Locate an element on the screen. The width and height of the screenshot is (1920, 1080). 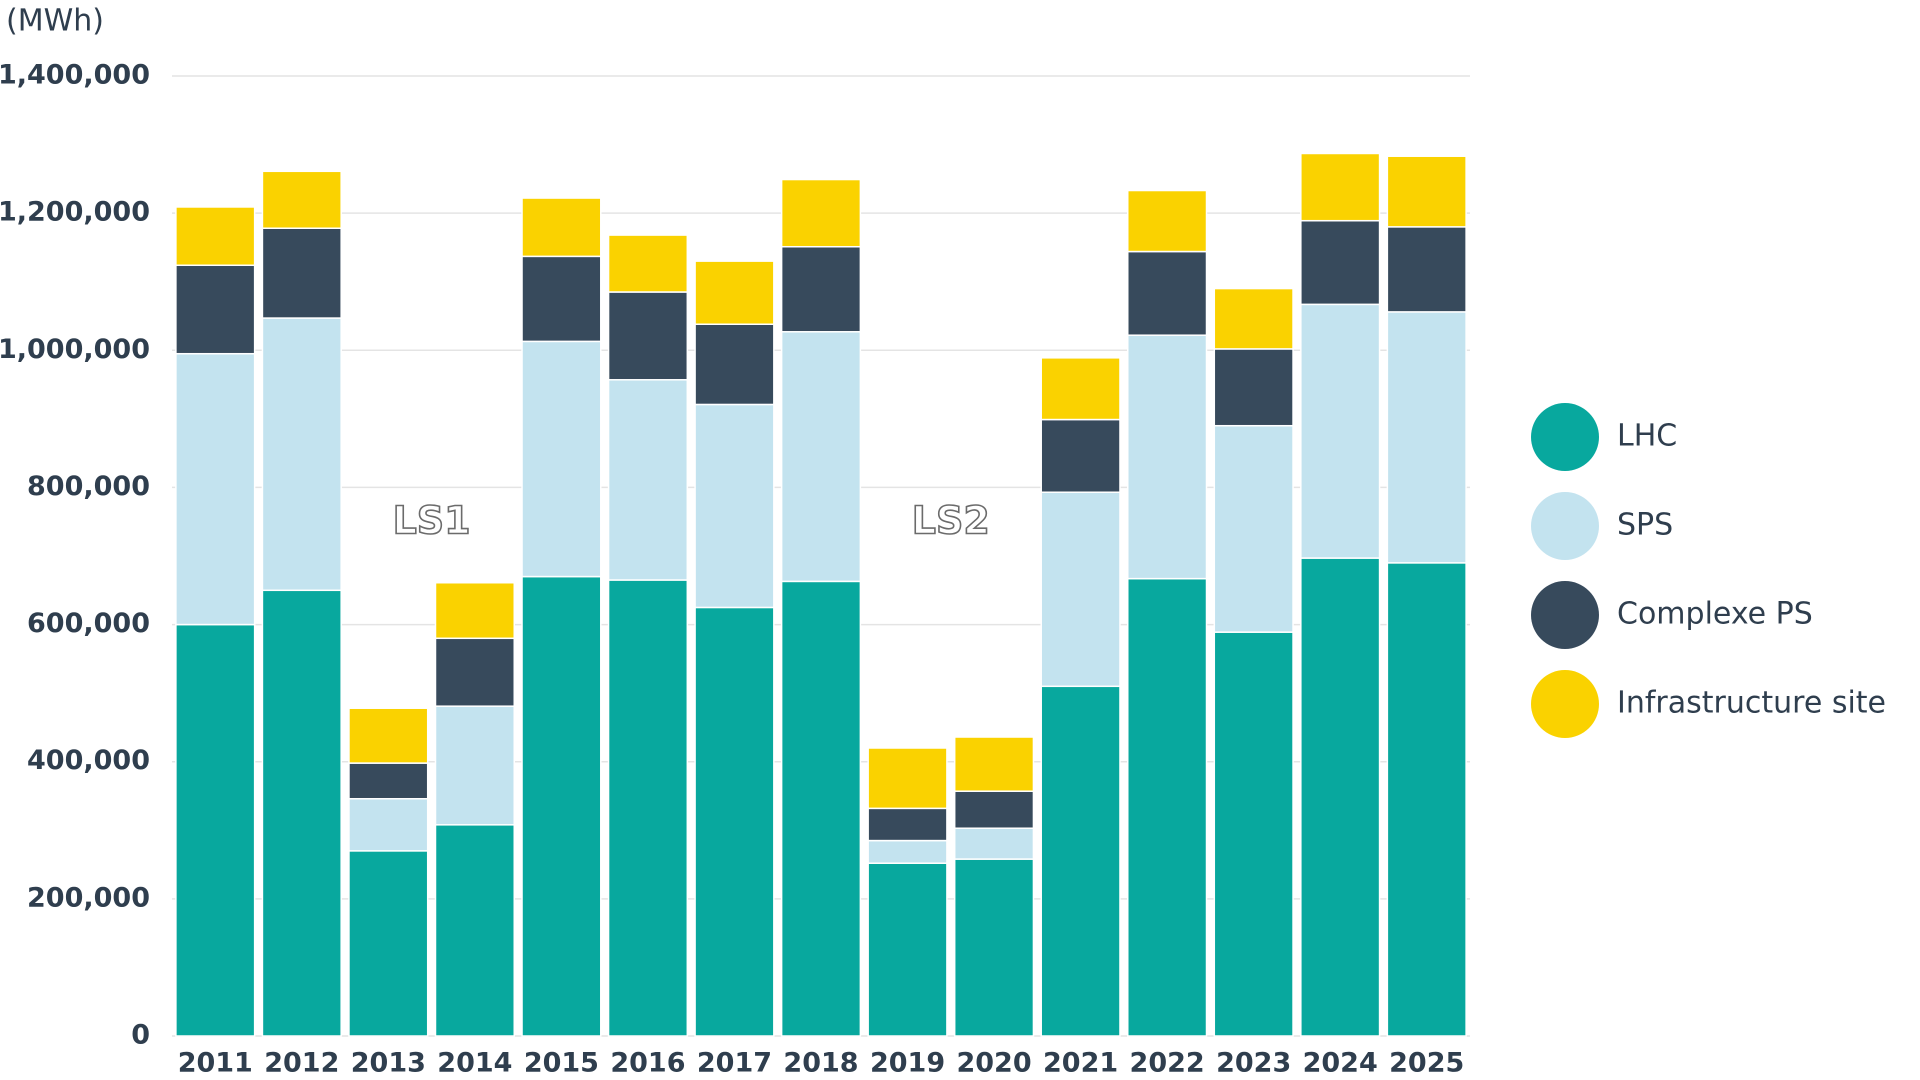
x-tick-label: 2012 is located at coordinates (301, 1063).